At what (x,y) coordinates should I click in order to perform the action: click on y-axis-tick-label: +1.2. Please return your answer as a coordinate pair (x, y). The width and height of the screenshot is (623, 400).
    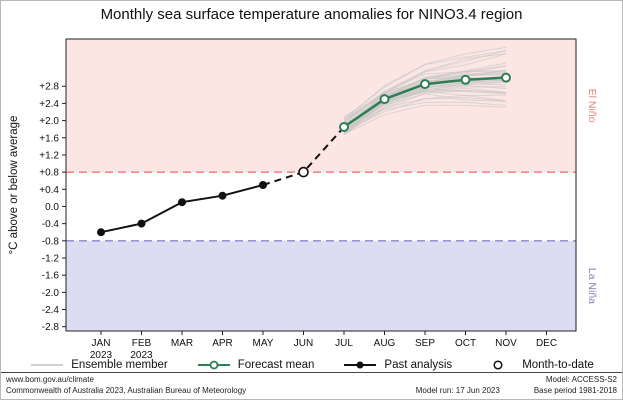
    Looking at the image, I should click on (49, 155).